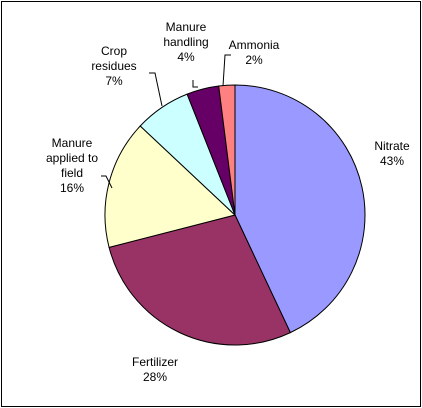  What do you see at coordinates (154, 362) in the screenshot?
I see `category-label: Fertilizer` at bounding box center [154, 362].